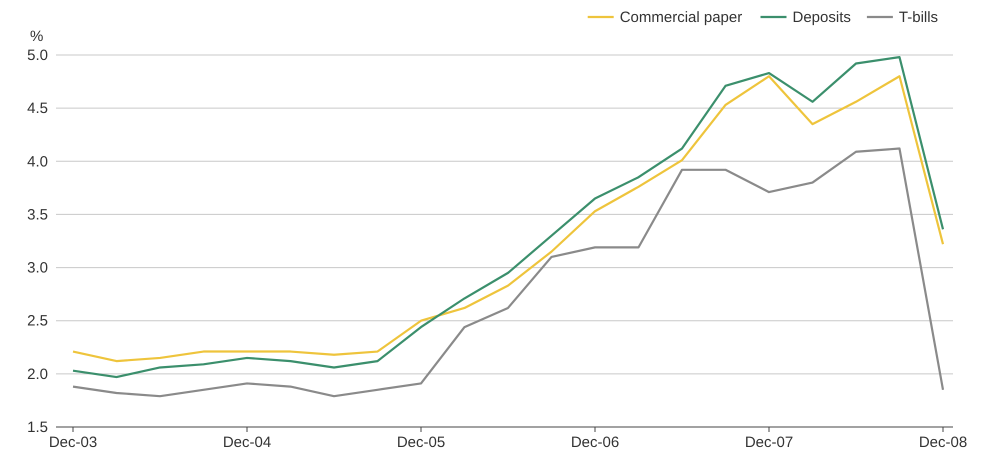 The height and width of the screenshot is (461, 986). I want to click on x-tick-label: Dec-07, so click(769, 442).